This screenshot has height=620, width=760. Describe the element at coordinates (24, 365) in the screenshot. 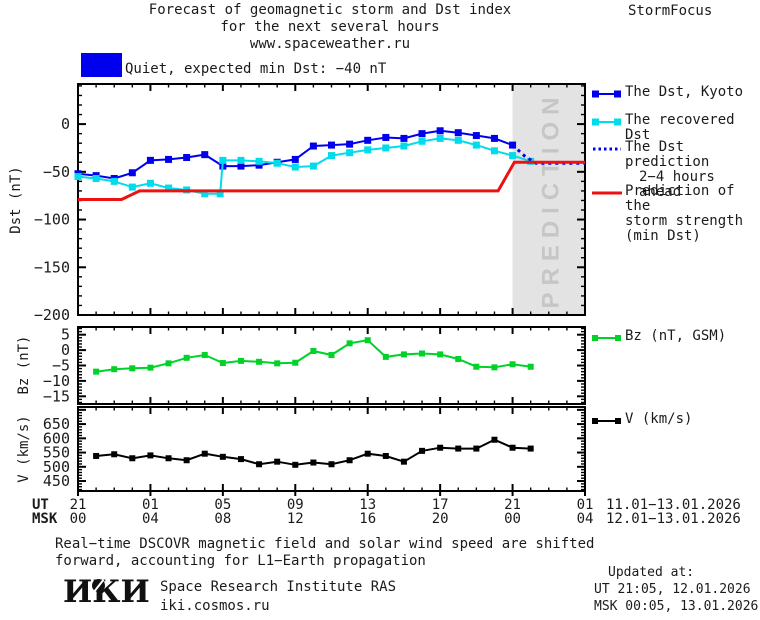

I see `y-axis-label-bz: Bz (nT)` at that location.